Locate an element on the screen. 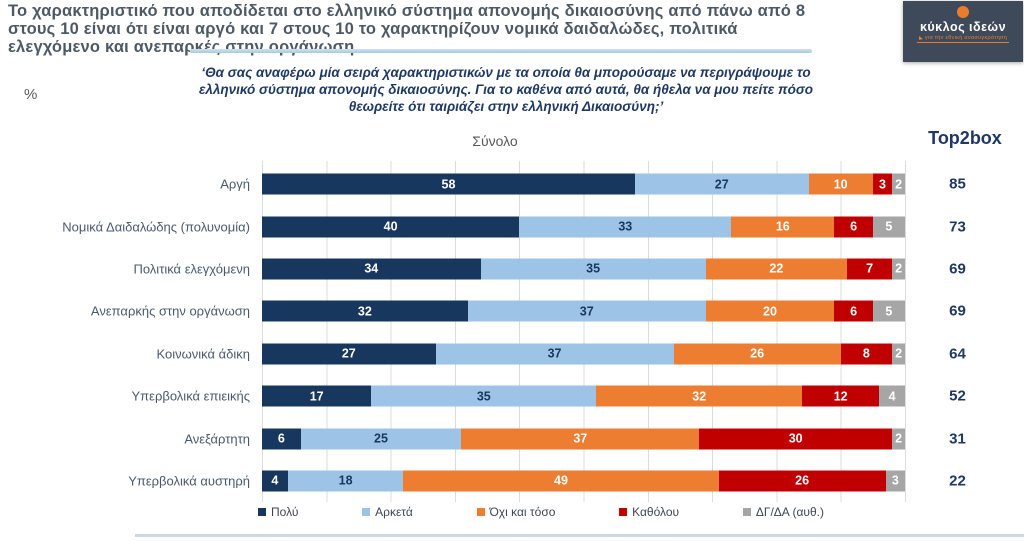 This screenshot has width=1024, height=541. bar-segment-poly: 40 is located at coordinates (391, 227).